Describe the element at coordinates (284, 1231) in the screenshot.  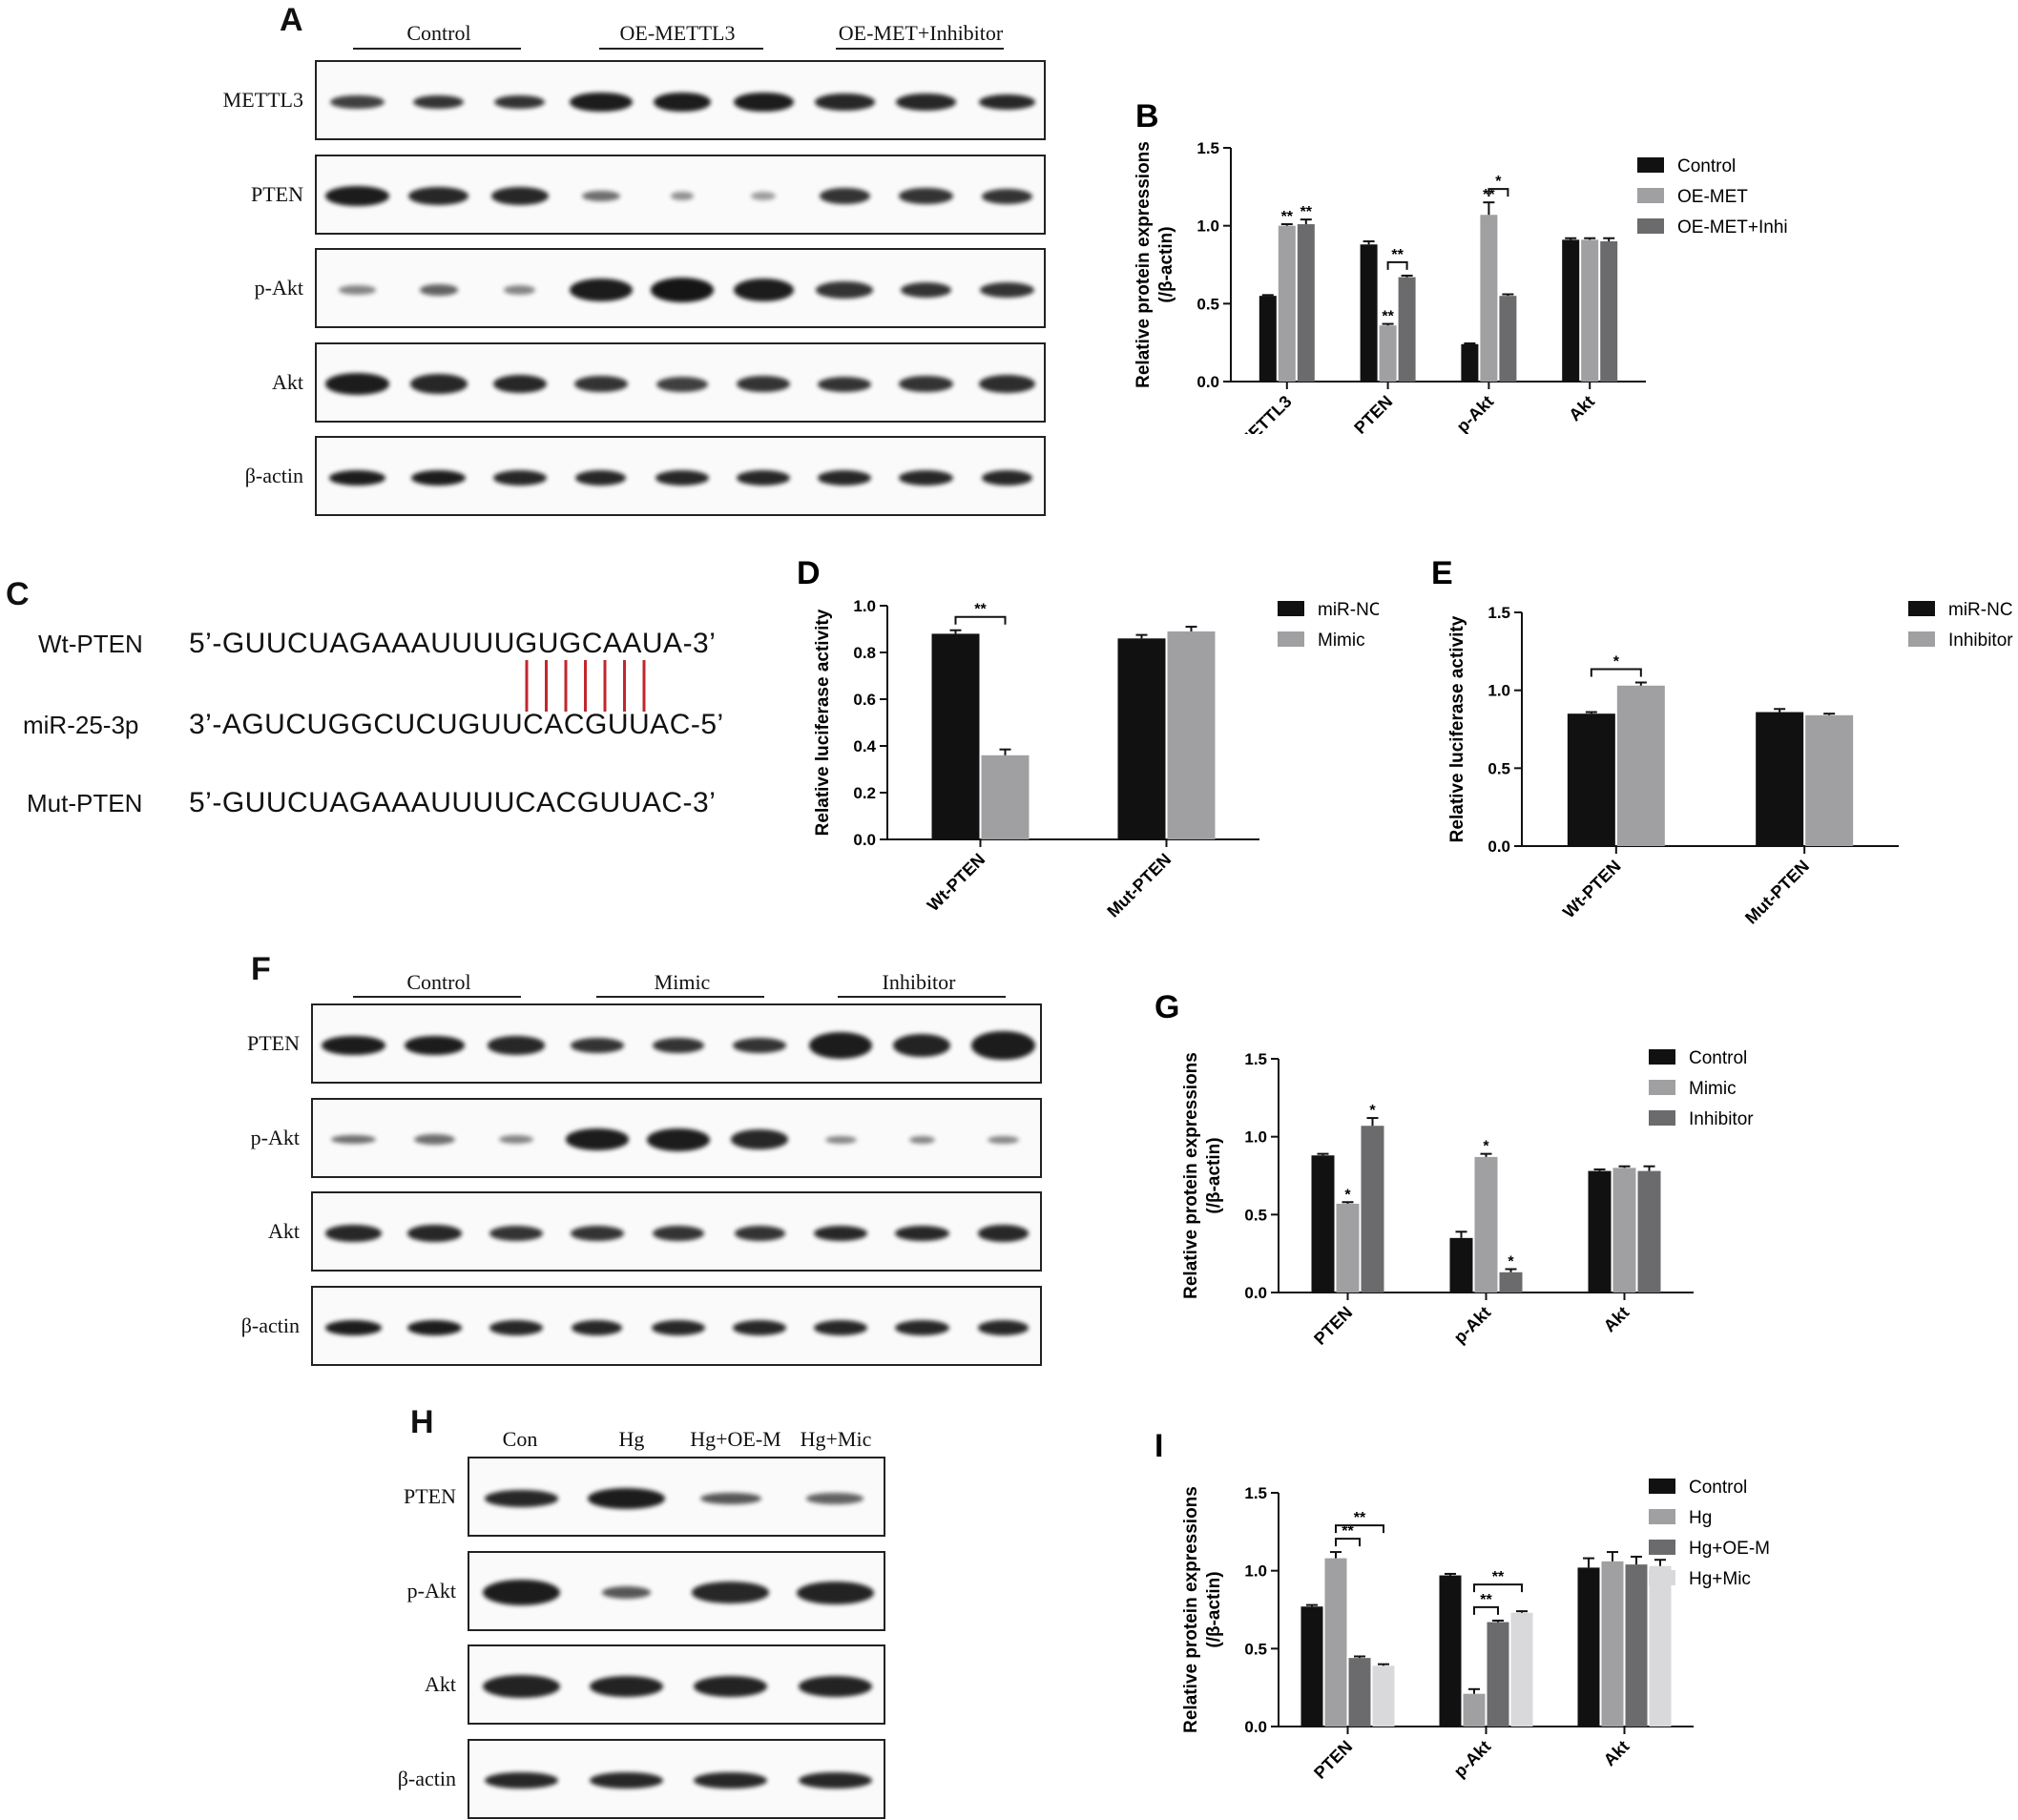
I see `blot-row-label: Akt` at that location.